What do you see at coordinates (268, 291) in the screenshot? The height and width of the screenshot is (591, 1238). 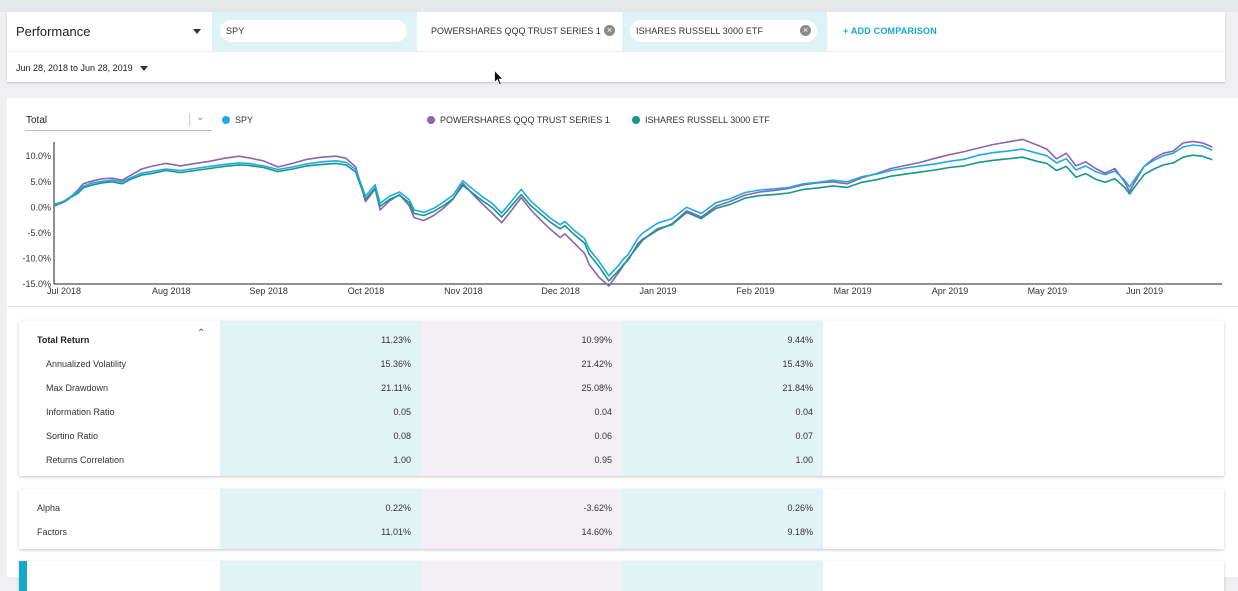 I see `x-tick-label: Sep 2018` at bounding box center [268, 291].